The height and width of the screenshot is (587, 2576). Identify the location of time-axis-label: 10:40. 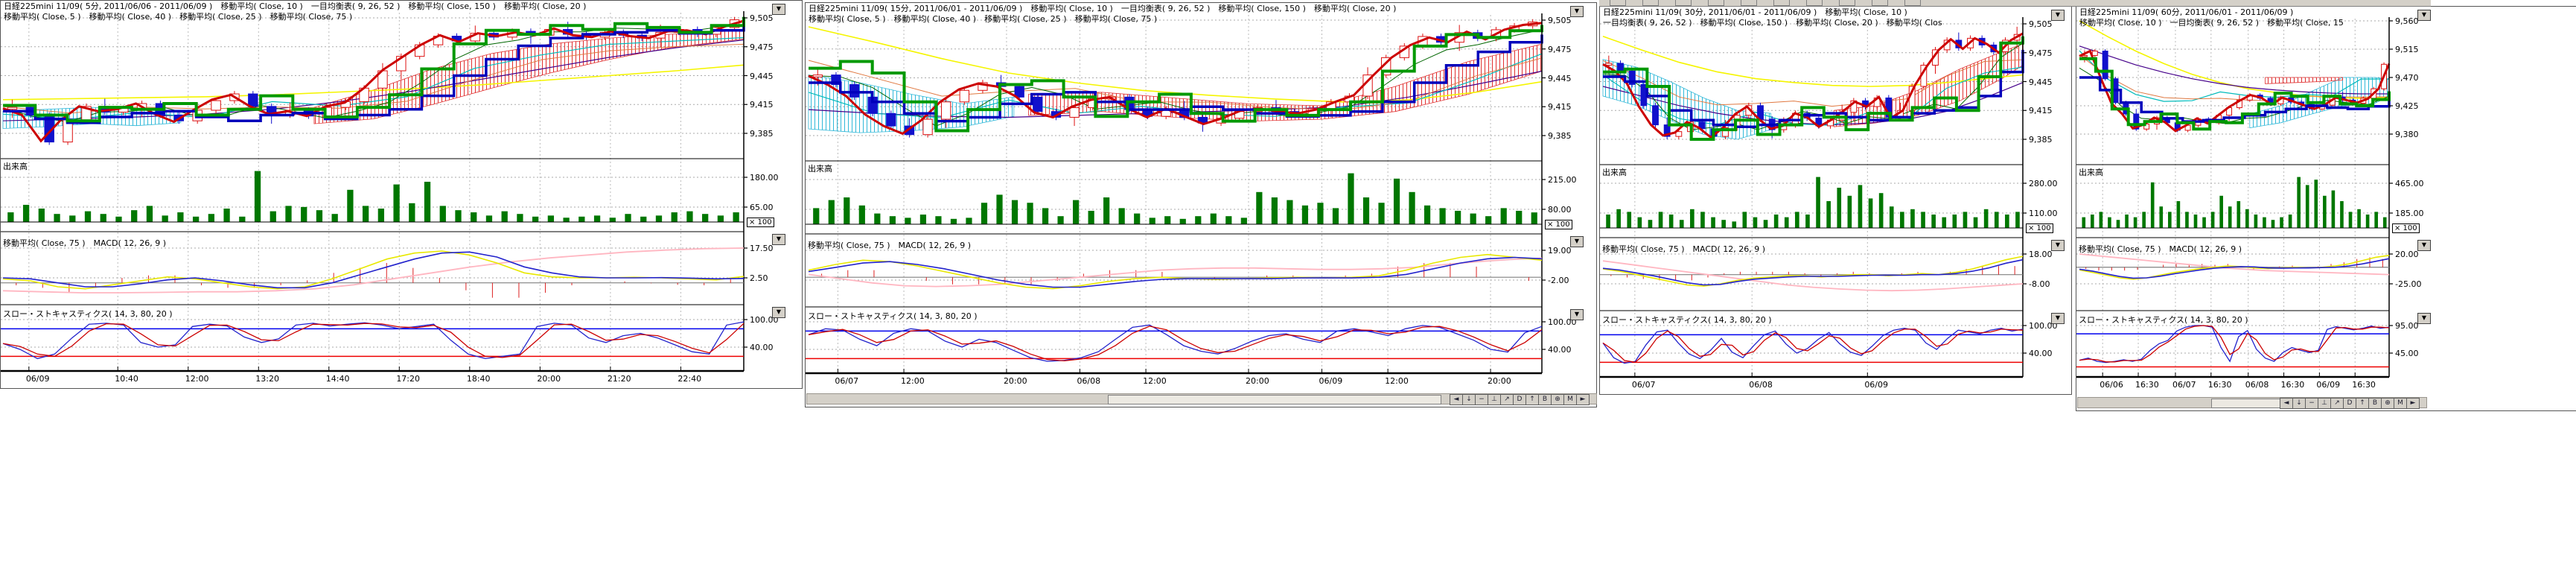
(127, 379).